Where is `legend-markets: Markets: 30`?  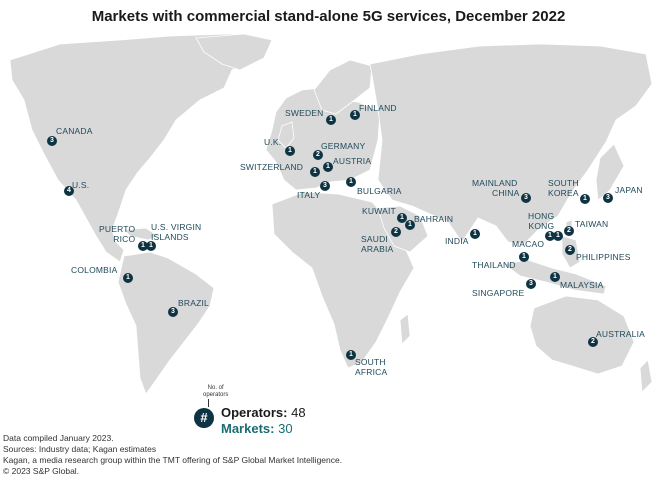 legend-markets: Markets: 30 is located at coordinates (257, 428).